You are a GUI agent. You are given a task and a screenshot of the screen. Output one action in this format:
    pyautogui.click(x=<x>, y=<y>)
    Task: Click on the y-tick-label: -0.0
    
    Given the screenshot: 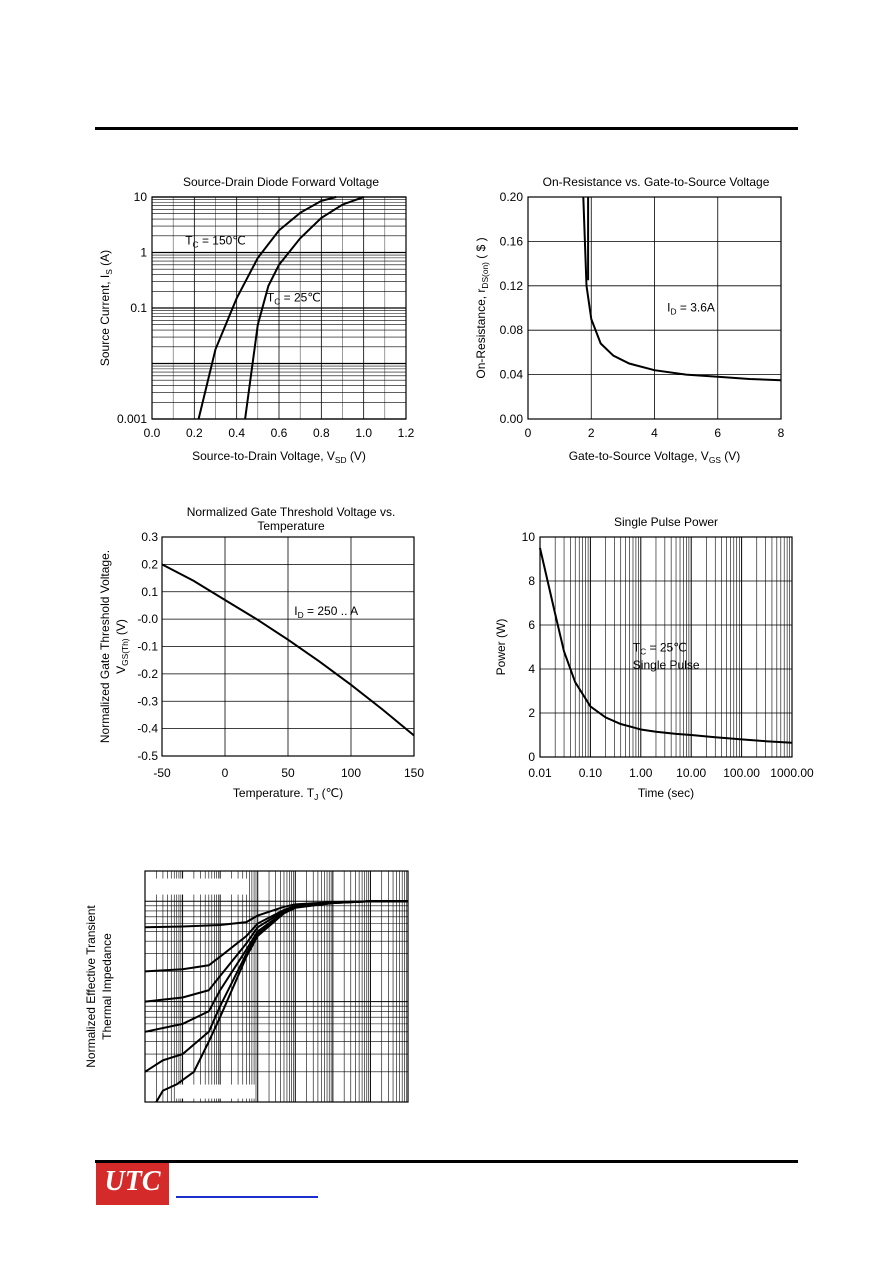 What is the action you would take?
    pyautogui.click(x=147, y=619)
    